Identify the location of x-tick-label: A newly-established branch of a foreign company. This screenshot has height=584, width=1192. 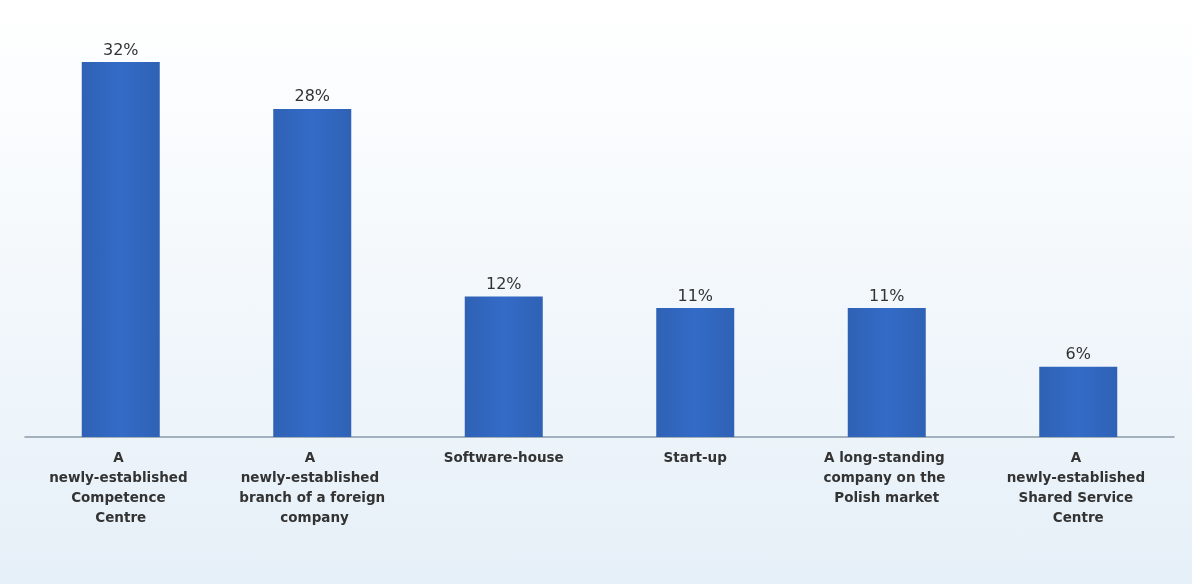
(312, 487).